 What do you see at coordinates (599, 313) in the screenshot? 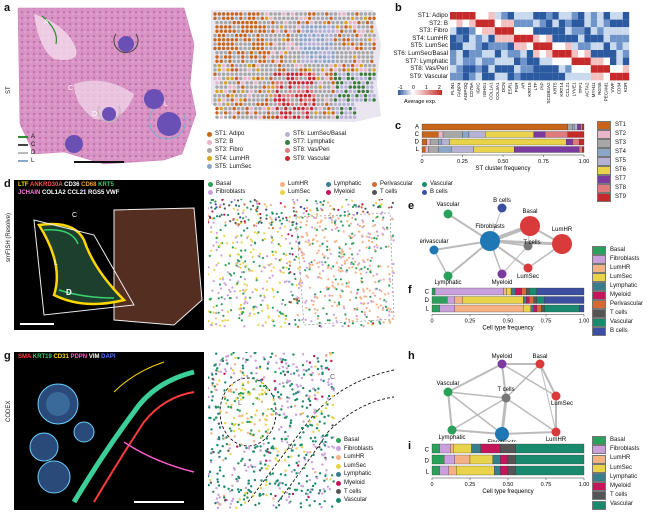
I see `legend-swatch` at bounding box center [599, 313].